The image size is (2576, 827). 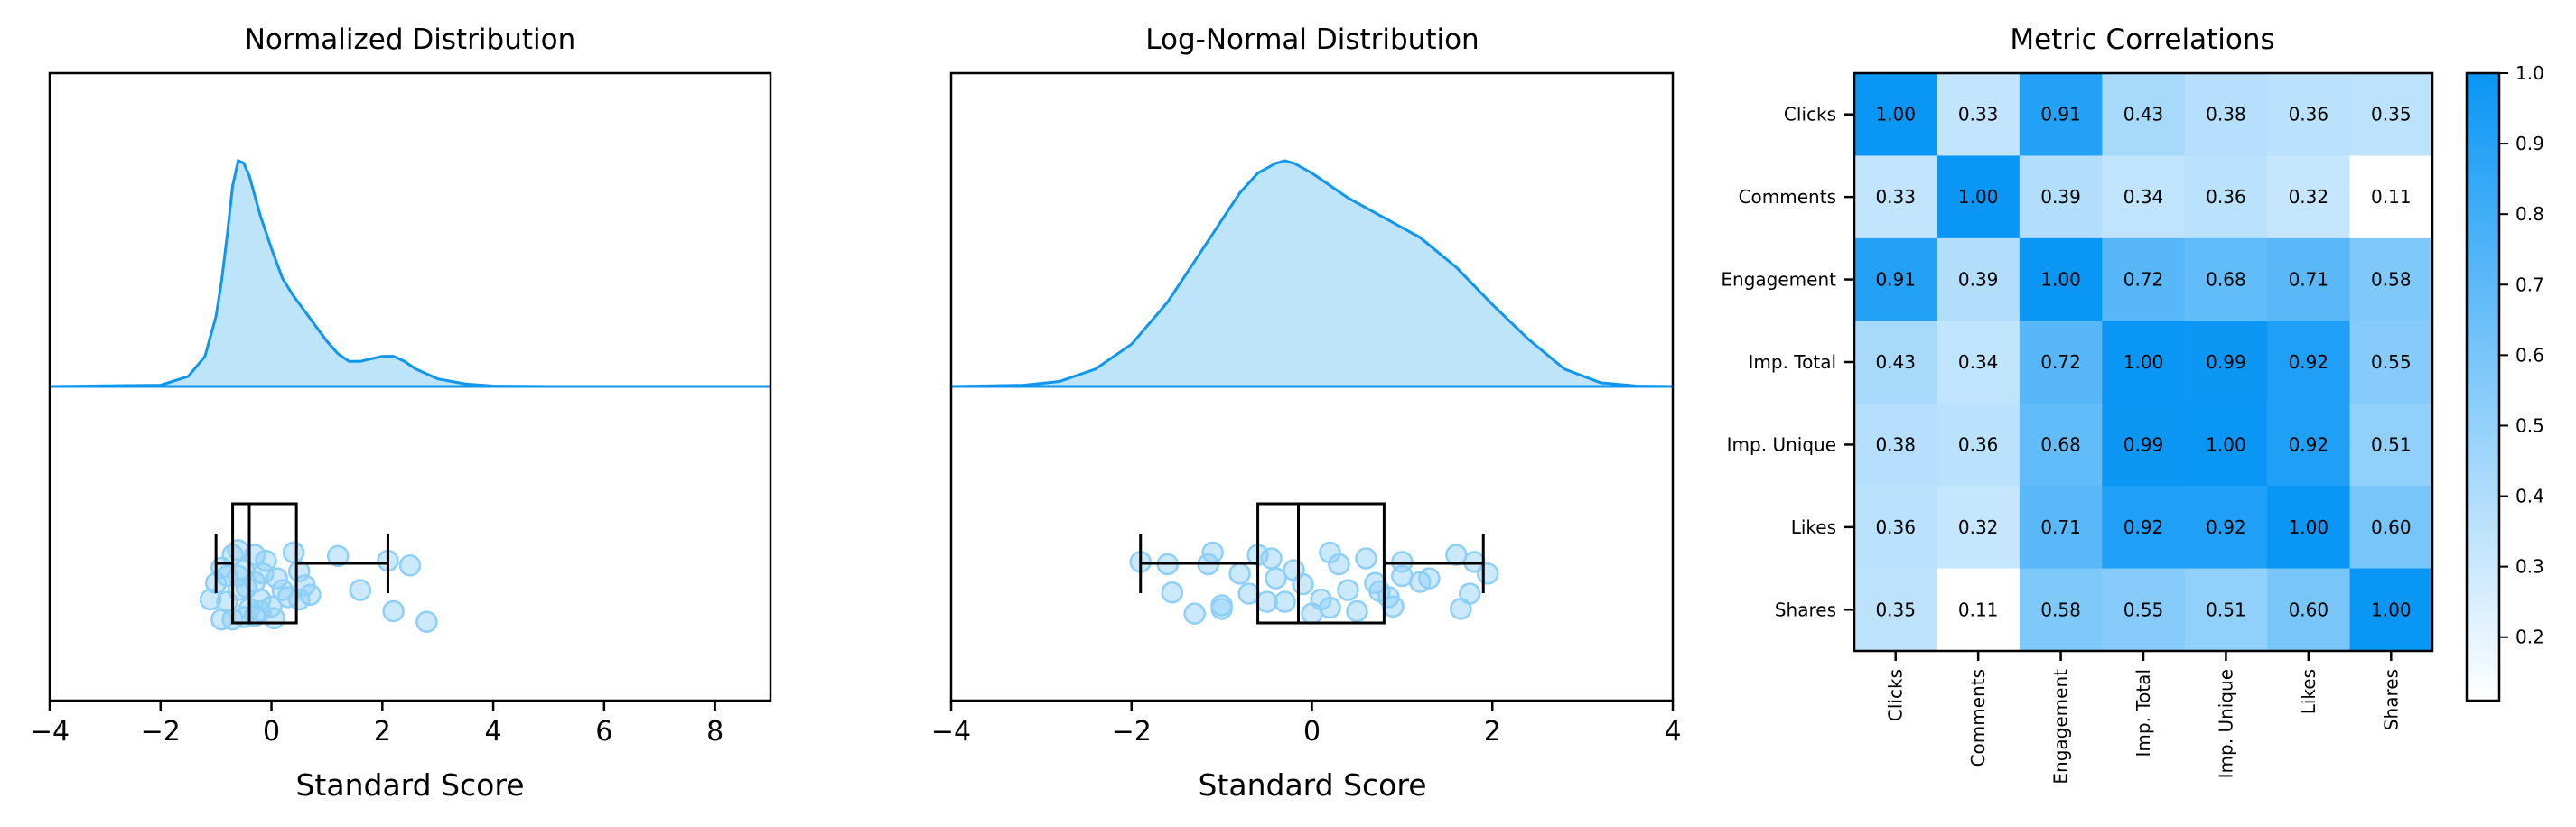 What do you see at coordinates (2529, 496) in the screenshot?
I see `colorbar-tick-label: 0.4` at bounding box center [2529, 496].